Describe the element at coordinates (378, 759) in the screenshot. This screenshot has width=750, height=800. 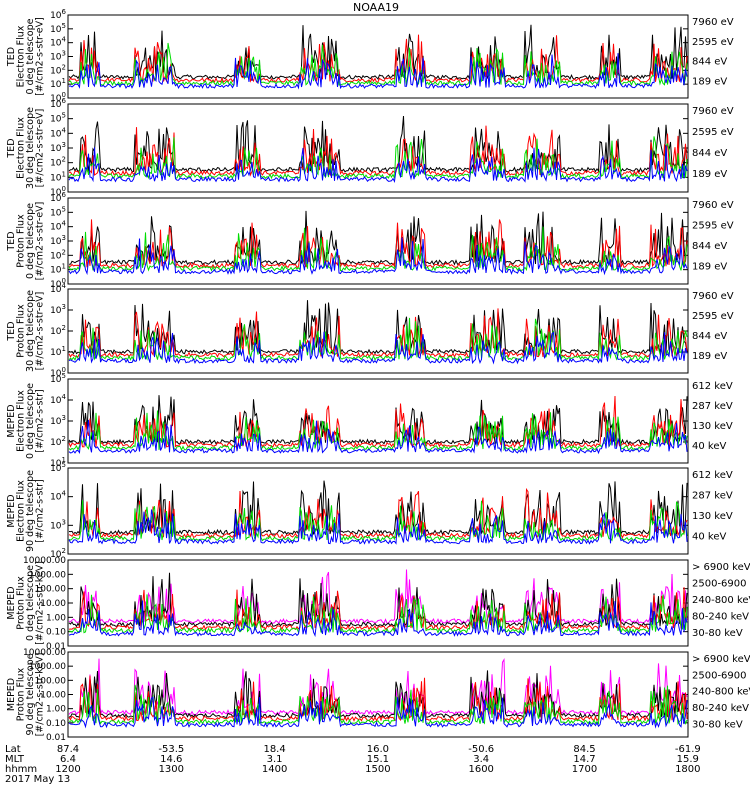
I see `footer-value: 15.1` at that location.